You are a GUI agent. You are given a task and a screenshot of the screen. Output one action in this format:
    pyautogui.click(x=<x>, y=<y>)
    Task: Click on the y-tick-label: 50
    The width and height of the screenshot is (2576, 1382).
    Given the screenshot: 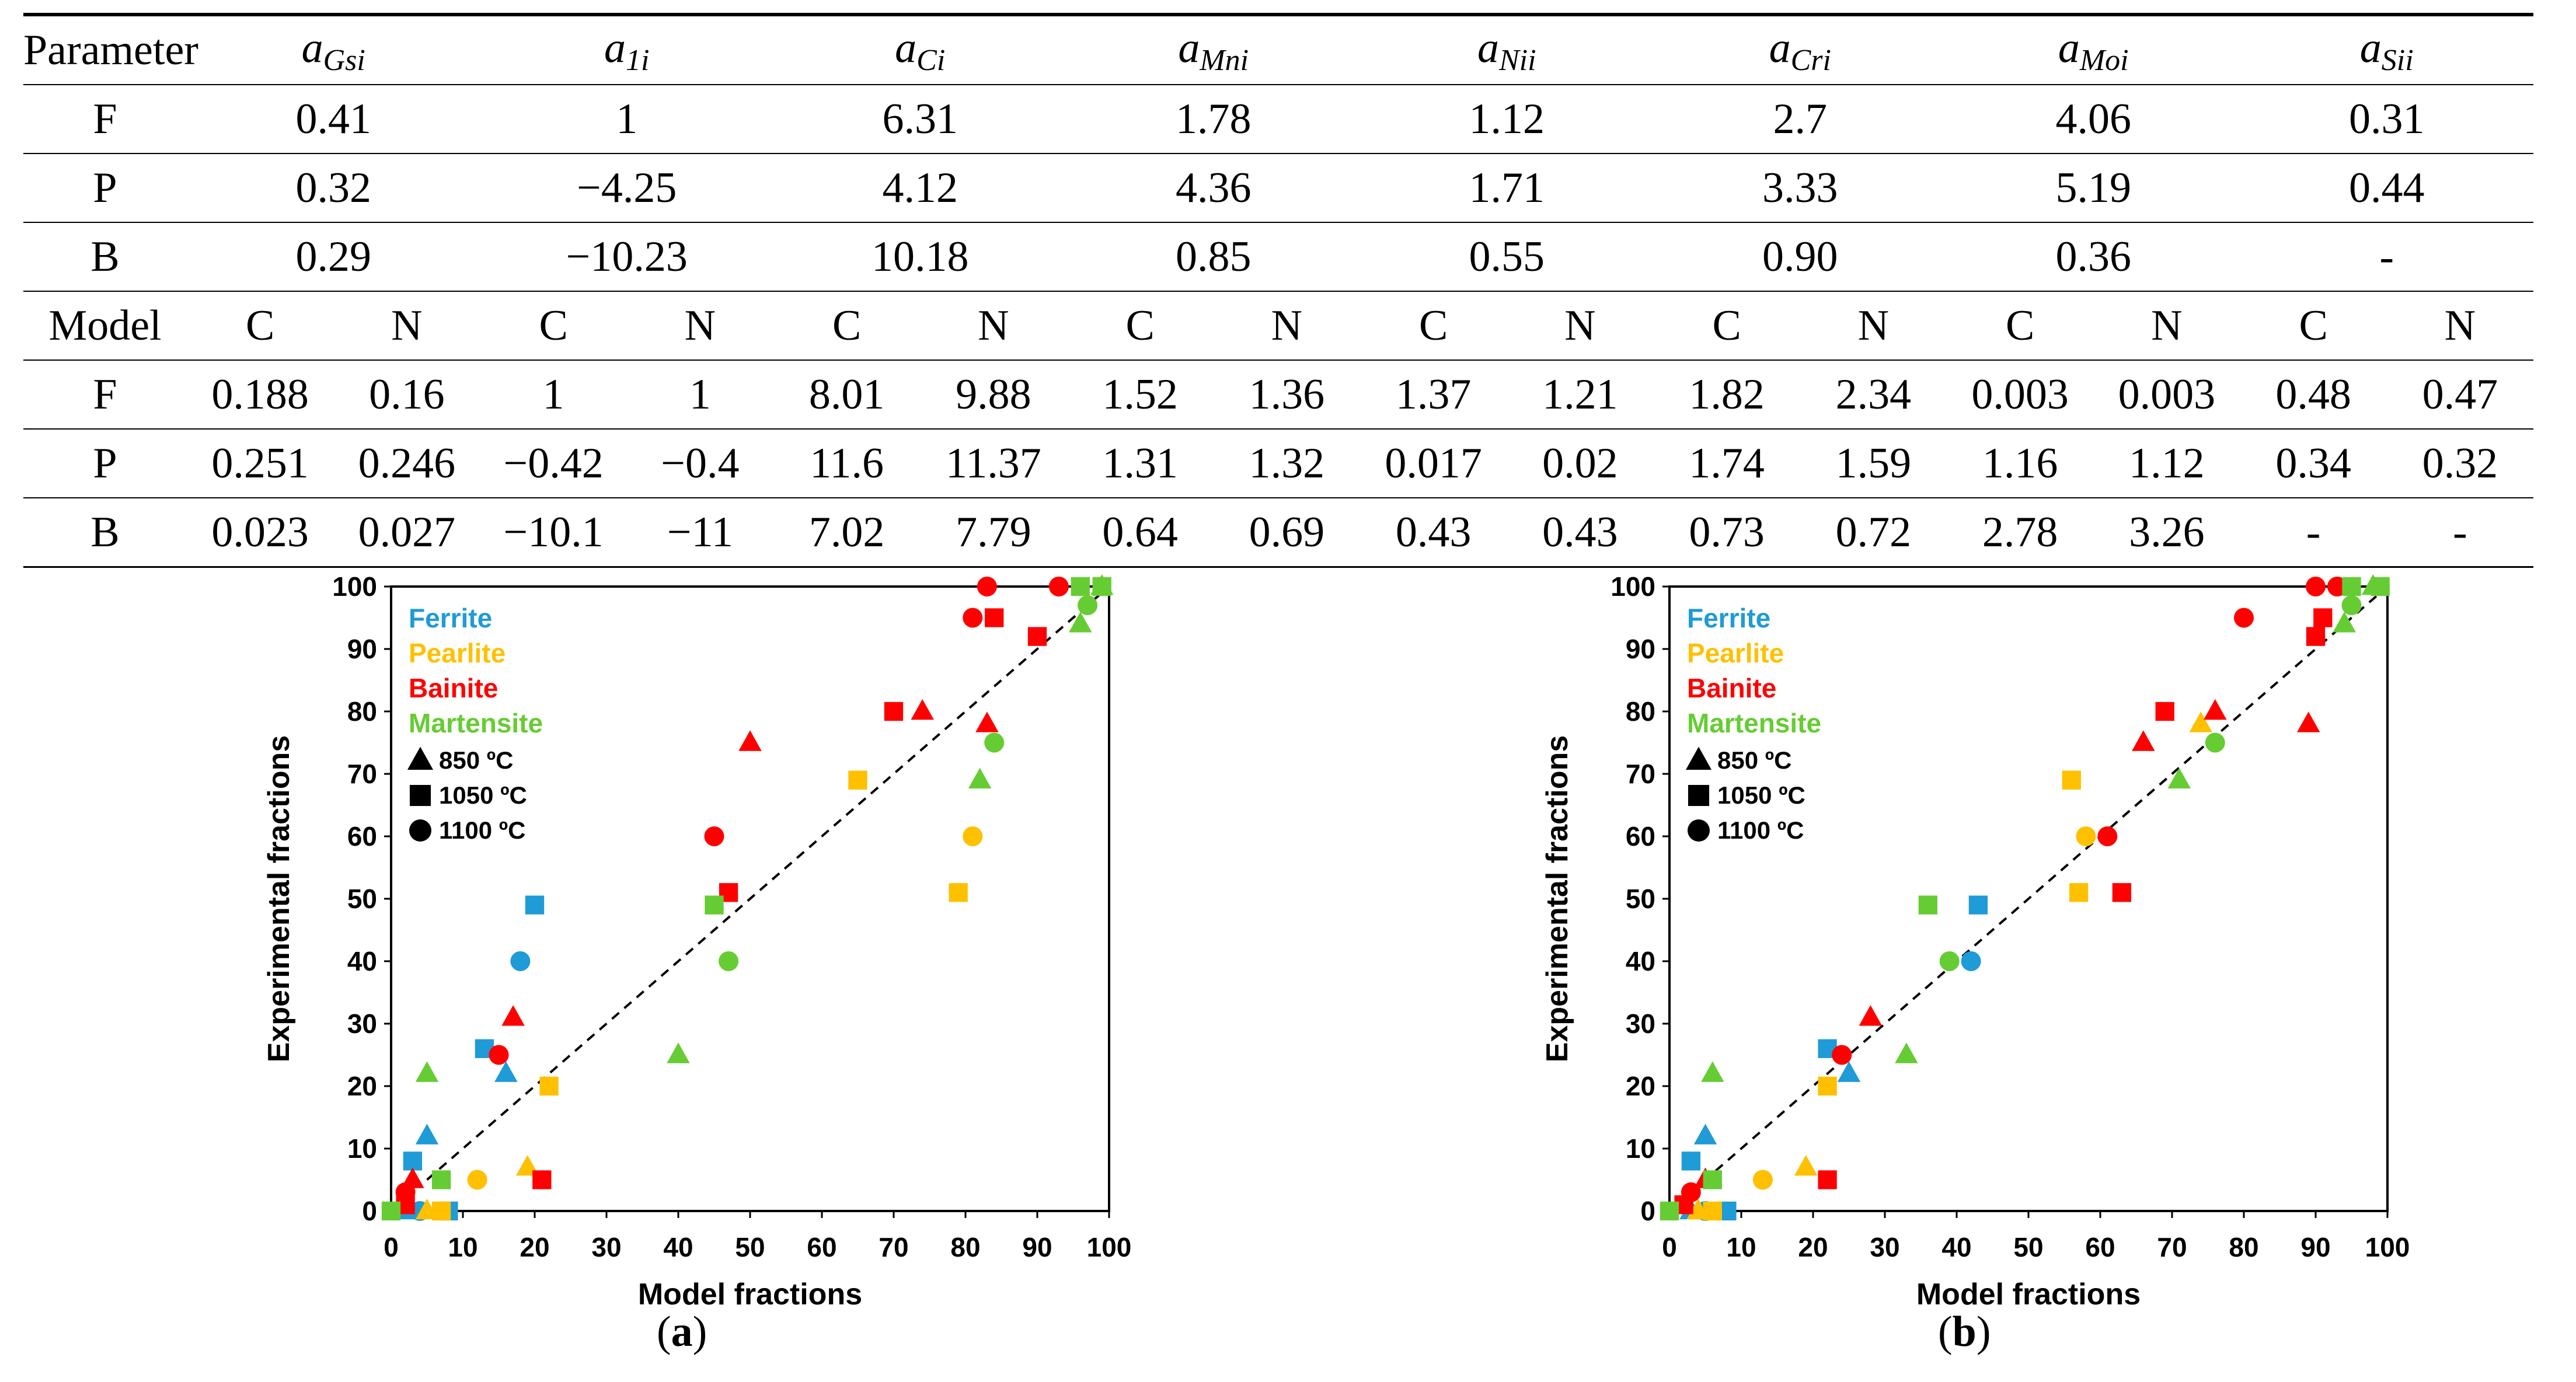 What is the action you would take?
    pyautogui.click(x=362, y=899)
    